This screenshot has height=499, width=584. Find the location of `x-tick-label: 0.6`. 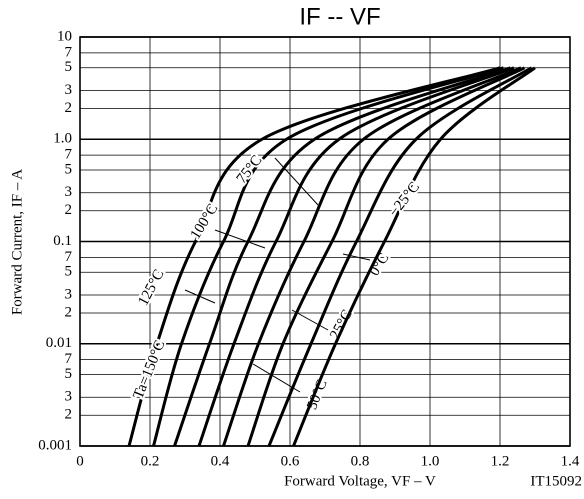

x-tick-label: 0.6 is located at coordinates (290, 461).